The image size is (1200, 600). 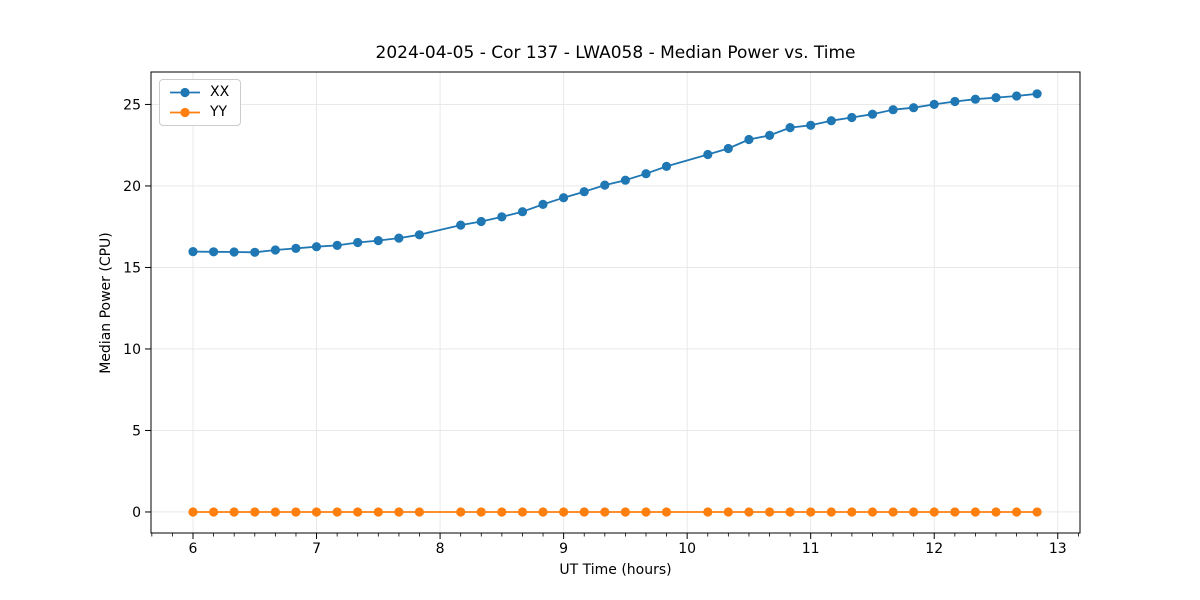 I want to click on legend-marker-yy-icon, so click(x=185, y=112).